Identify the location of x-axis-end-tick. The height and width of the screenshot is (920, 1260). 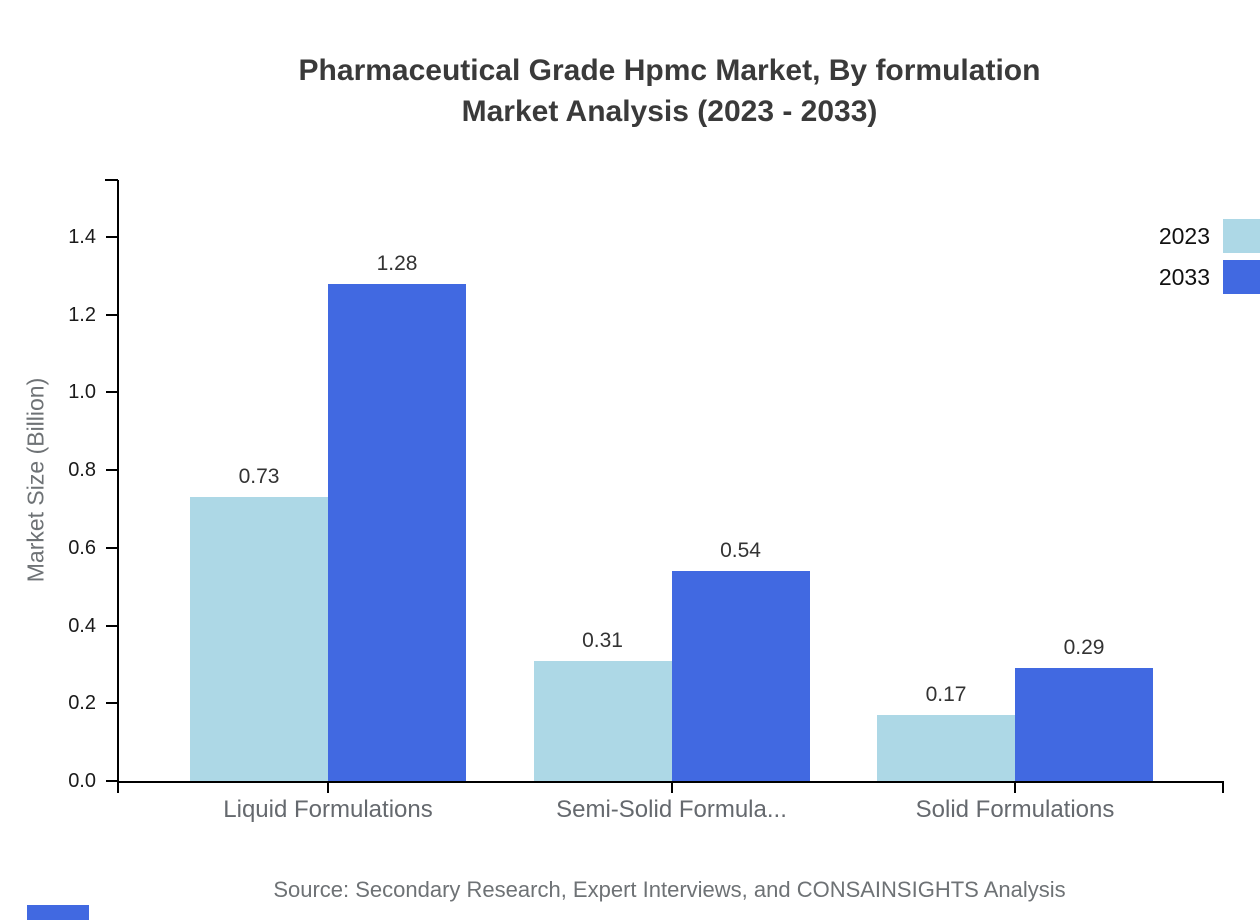
(1223, 787).